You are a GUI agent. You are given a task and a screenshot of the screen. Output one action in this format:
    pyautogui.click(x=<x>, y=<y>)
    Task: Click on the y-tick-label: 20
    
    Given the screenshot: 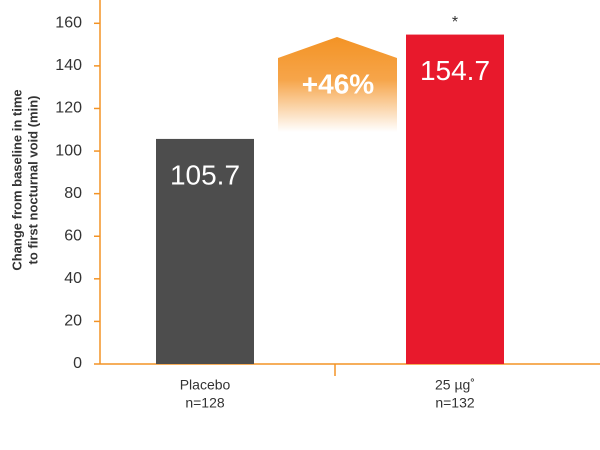 What is the action you would take?
    pyautogui.click(x=73, y=321)
    